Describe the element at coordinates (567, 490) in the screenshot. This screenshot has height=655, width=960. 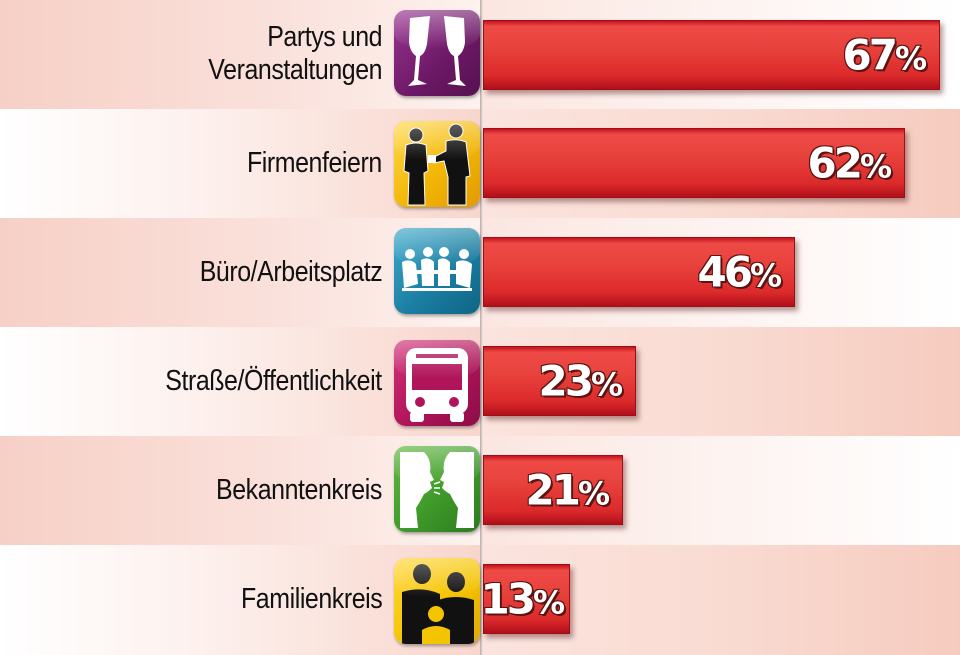
I see `bar-value: 21%` at that location.